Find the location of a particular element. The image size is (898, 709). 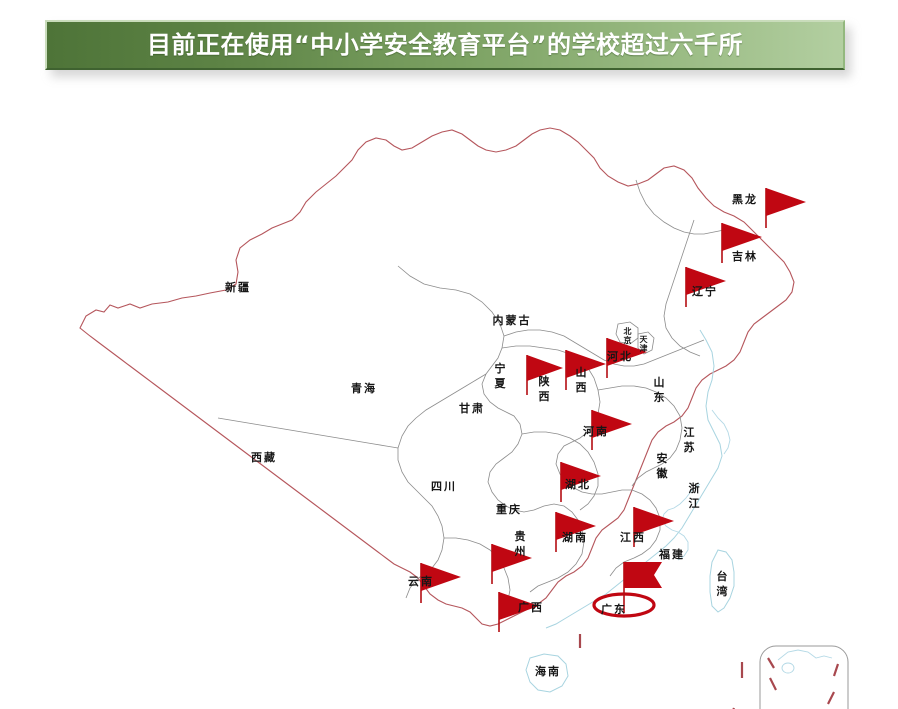

province-label-char: 津 is located at coordinates (644, 348).